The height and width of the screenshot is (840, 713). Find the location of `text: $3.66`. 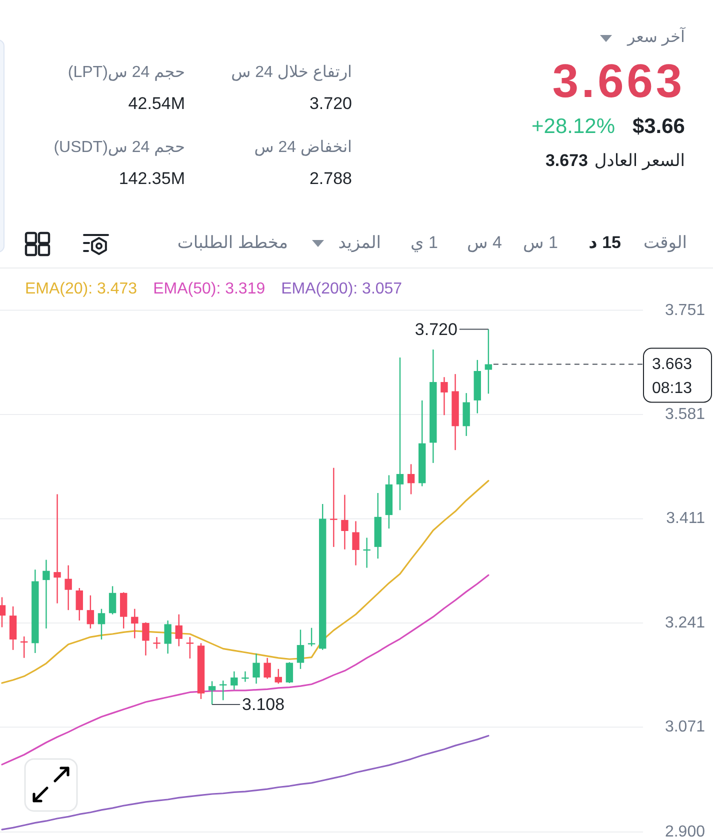

text: $3.66 is located at coordinates (658, 127).